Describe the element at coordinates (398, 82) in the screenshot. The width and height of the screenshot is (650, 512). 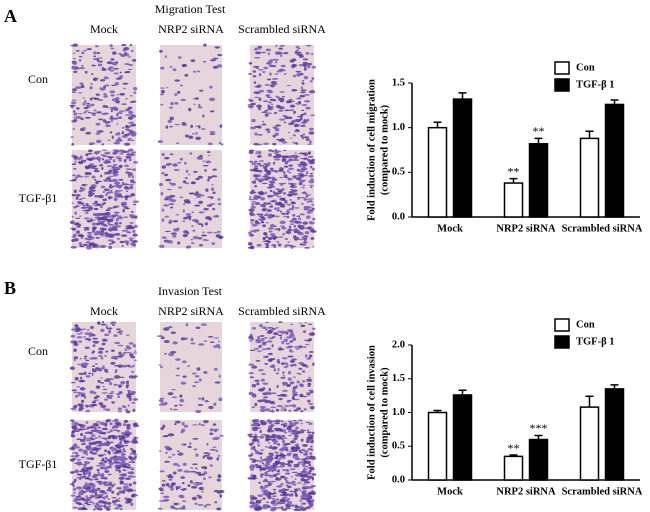
I see `y-tick-label: 1.5` at that location.